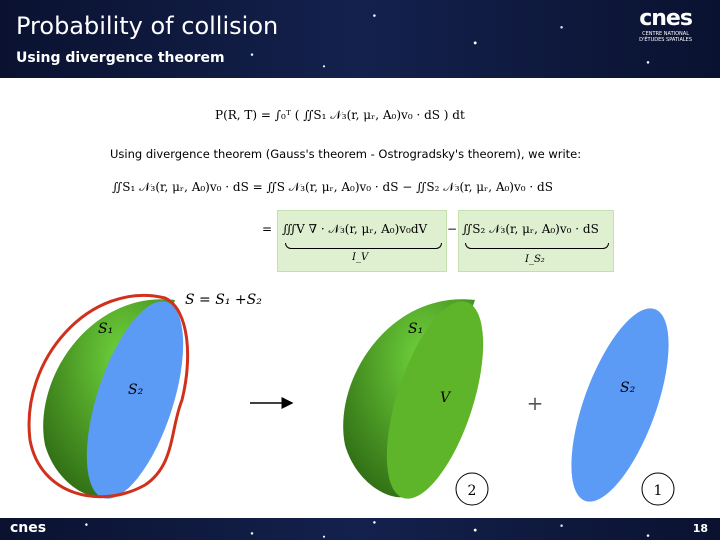 The image size is (720, 540). I want to click on logo-tagline: CENTRE NATIONAL, so click(665, 34).